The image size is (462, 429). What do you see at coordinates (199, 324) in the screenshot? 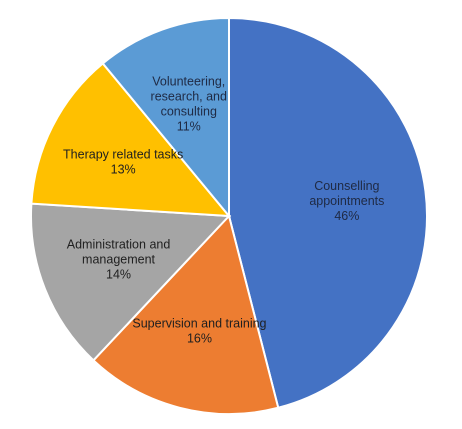
I see `pie-slice-category-label: Supervision and training` at bounding box center [199, 324].